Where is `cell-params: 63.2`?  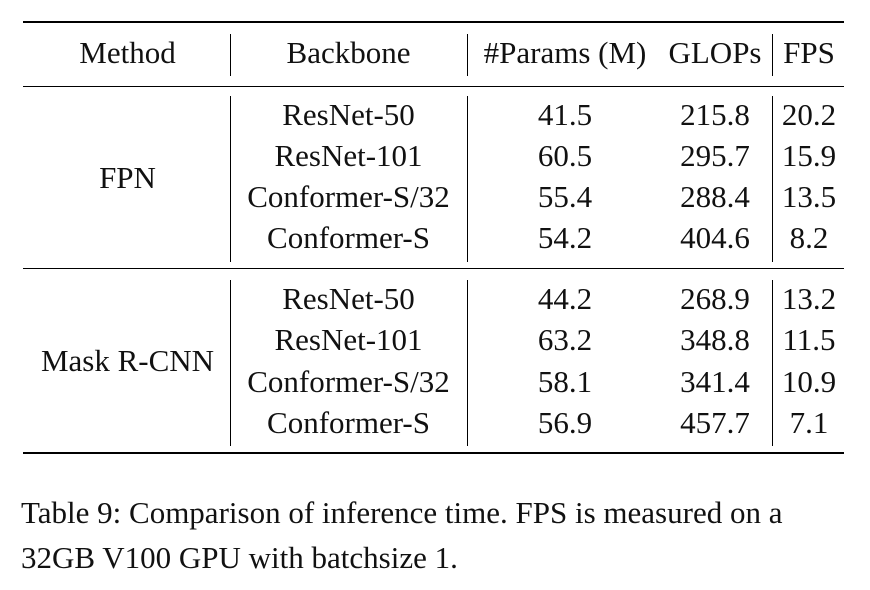
cell-params: 63.2 is located at coordinates (565, 339).